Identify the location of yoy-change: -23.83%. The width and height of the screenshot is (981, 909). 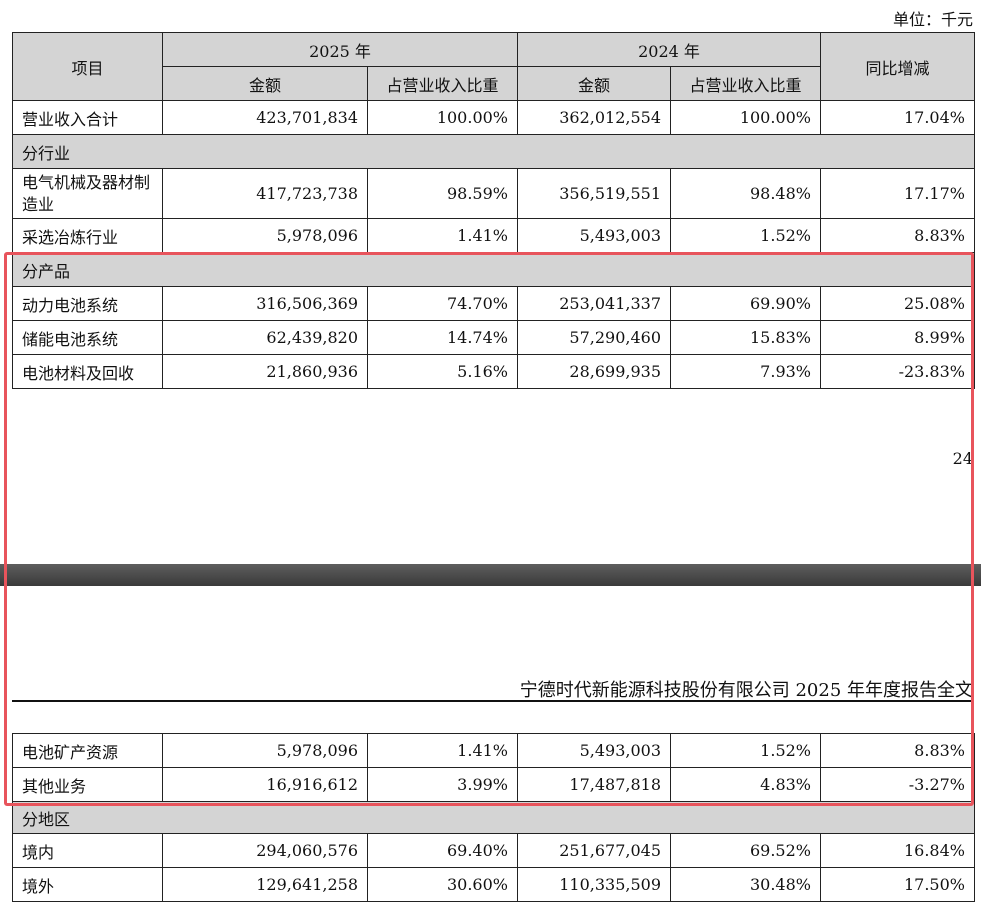
(897, 371).